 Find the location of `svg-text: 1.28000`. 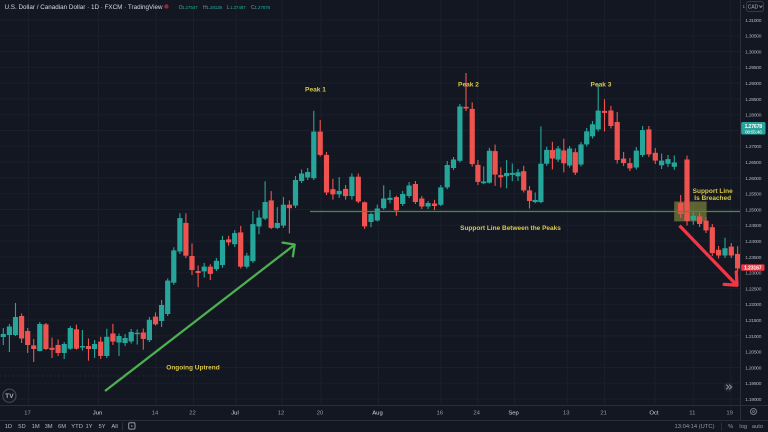

svg-text: 1.28000 is located at coordinates (753, 116).